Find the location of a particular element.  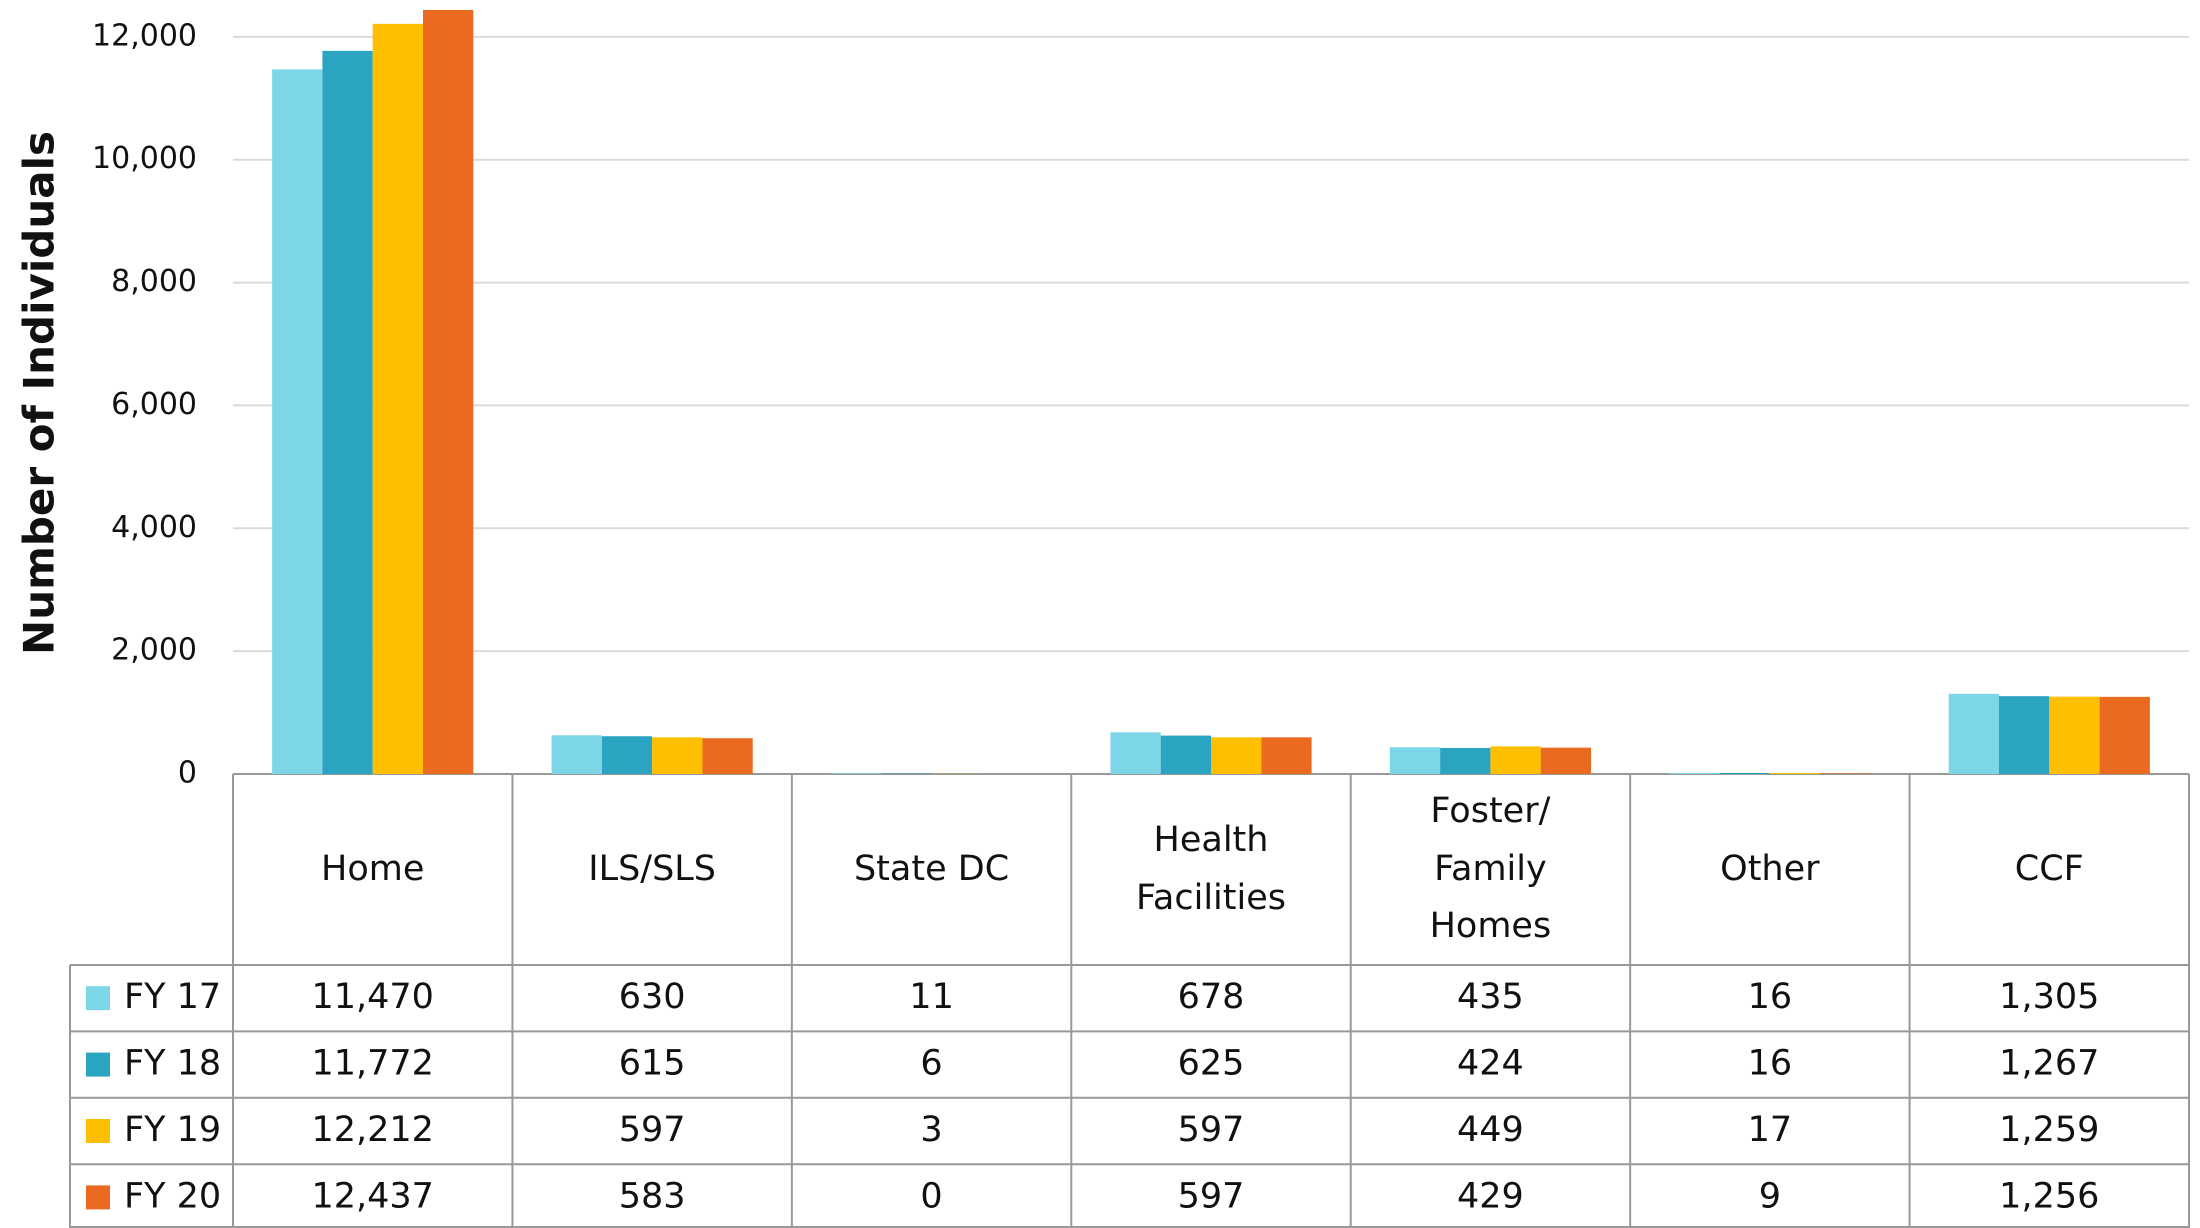

table-value: 0 is located at coordinates (931, 1196).